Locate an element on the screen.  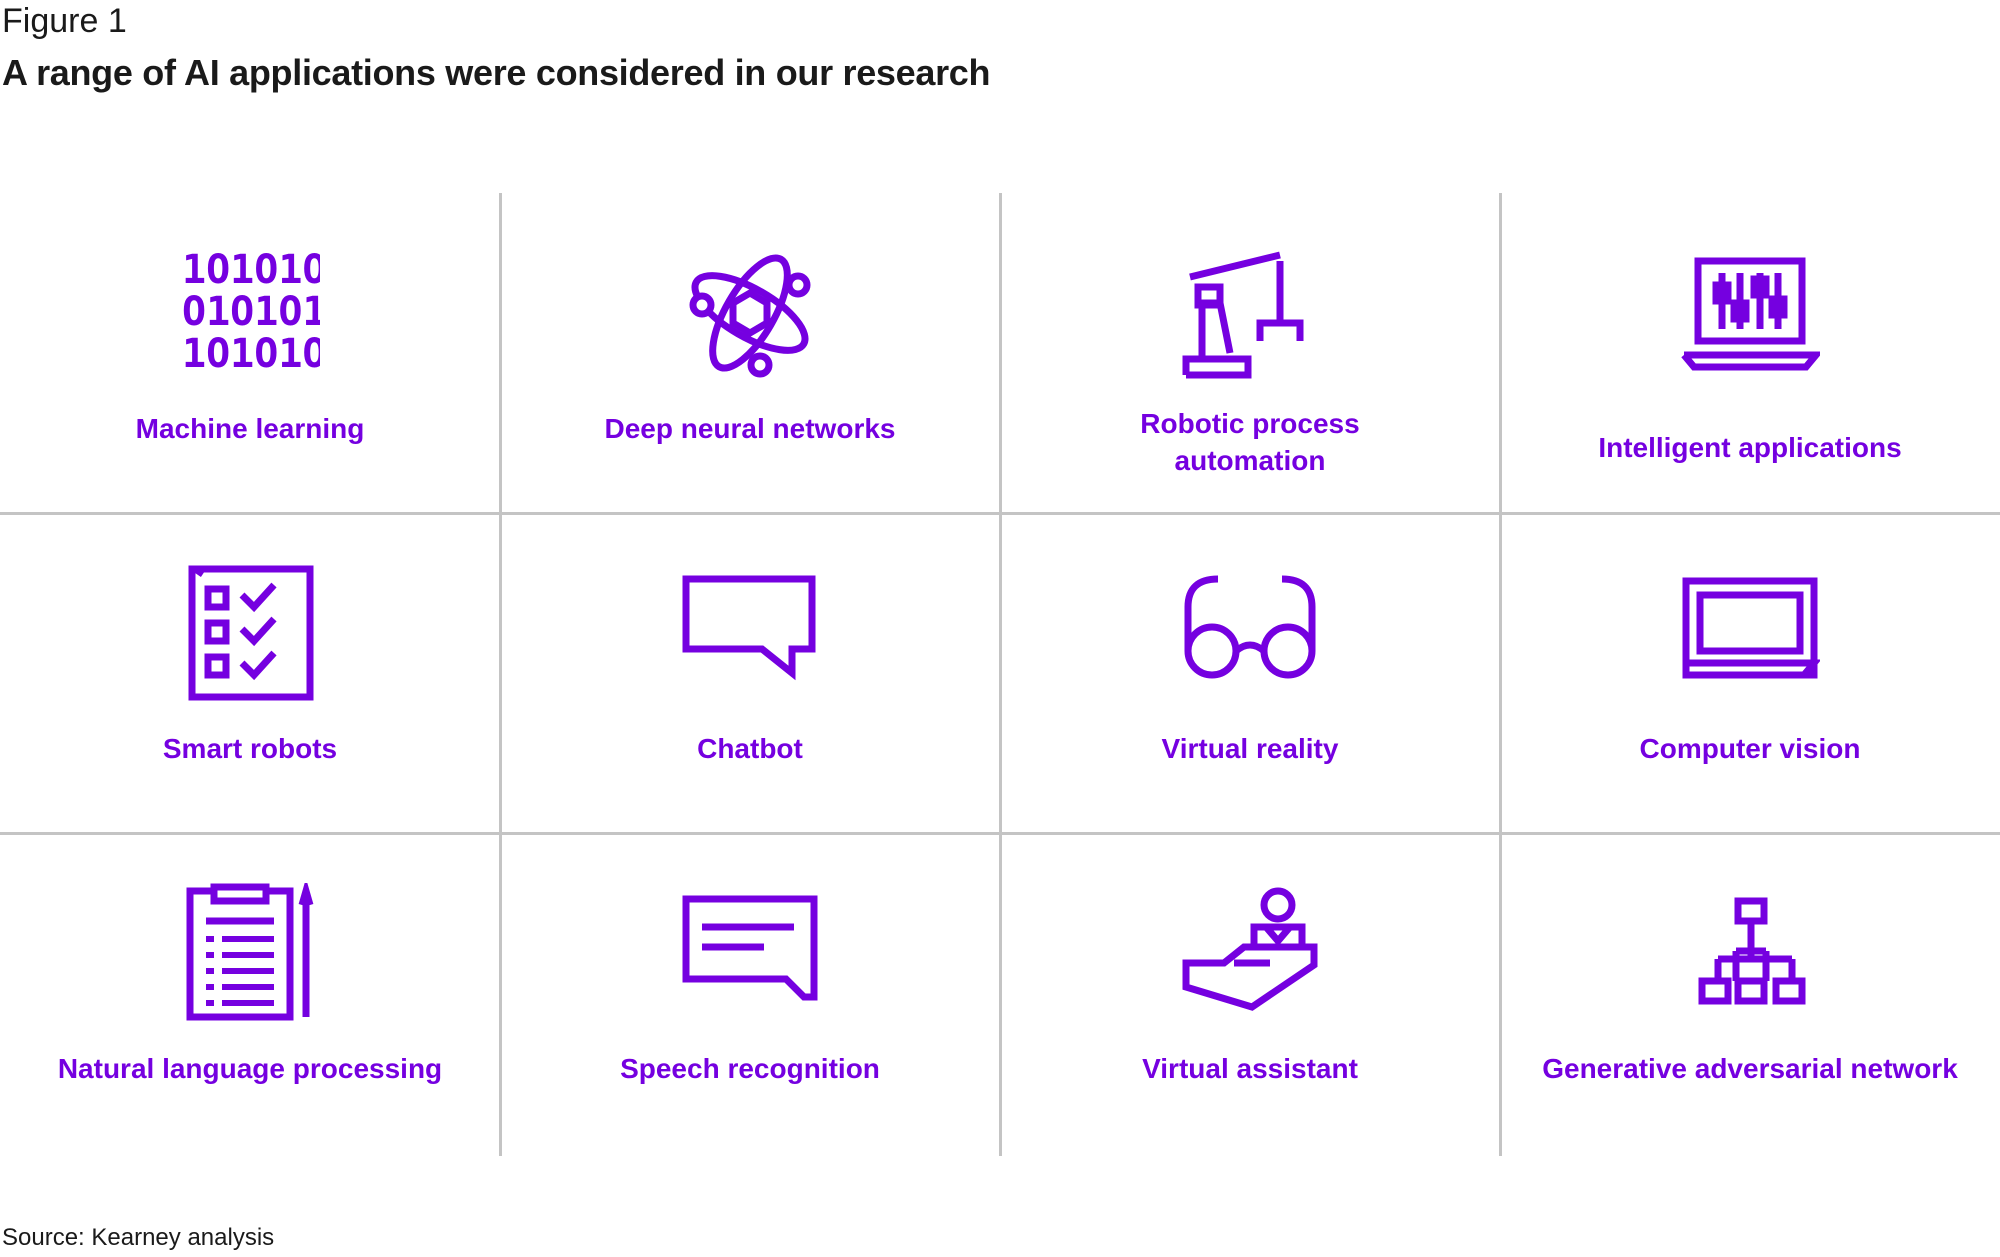
item-label: Deep neural networks is located at coordinates (750, 428).